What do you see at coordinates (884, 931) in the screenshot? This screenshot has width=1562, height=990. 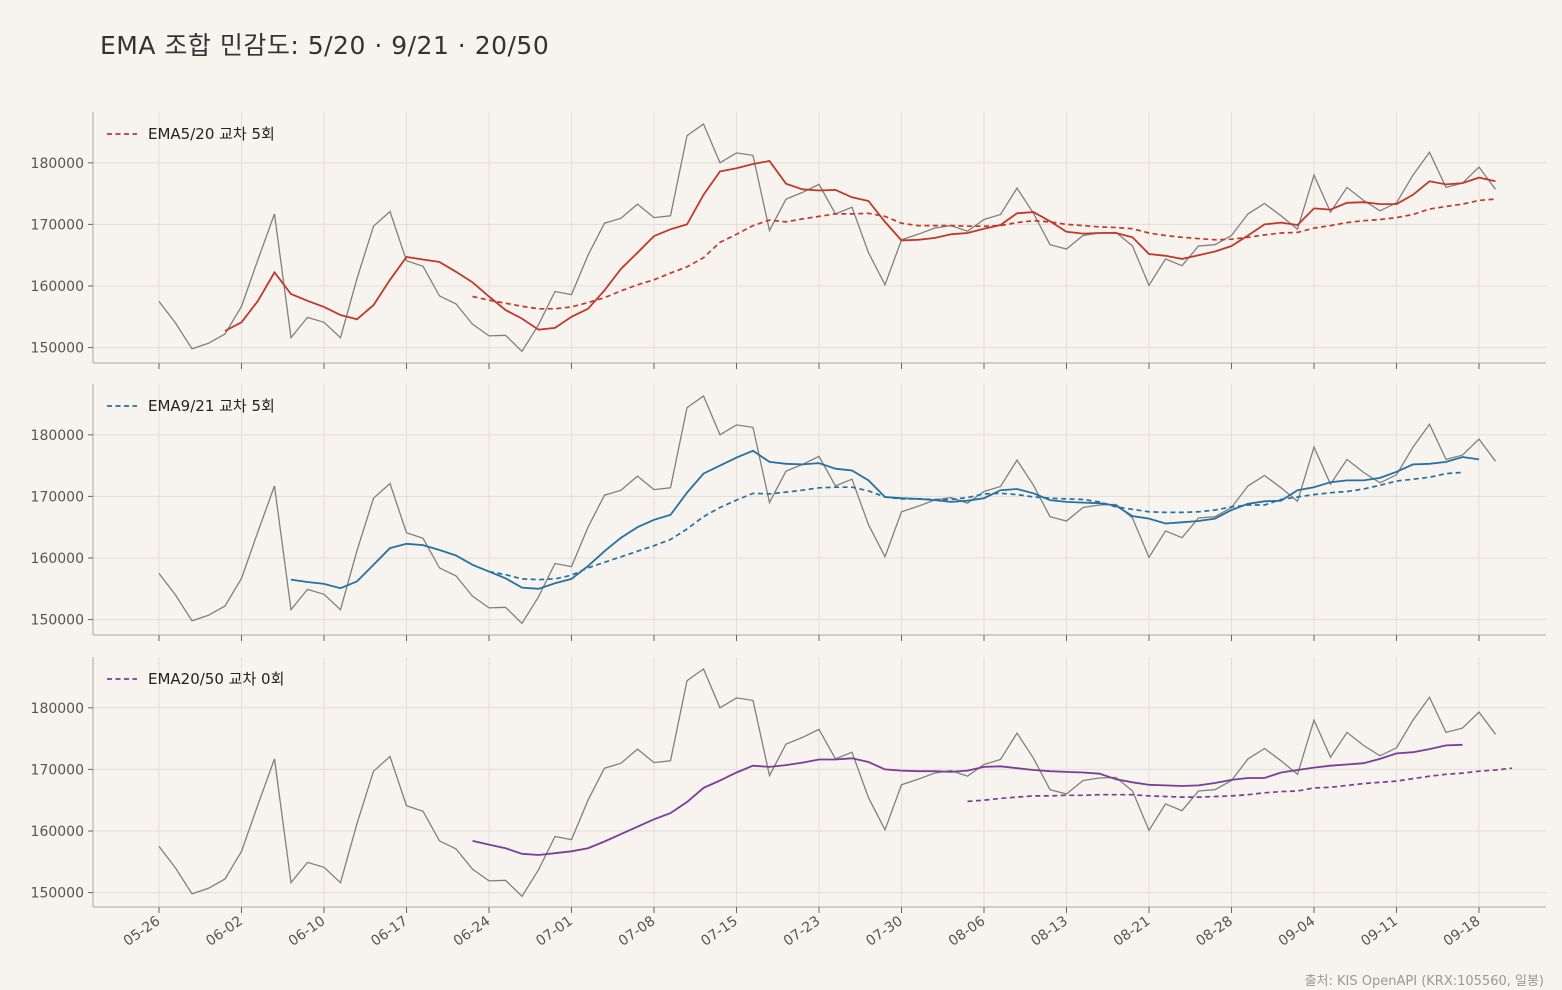 I see `x-tick-label: 07-30` at bounding box center [884, 931].